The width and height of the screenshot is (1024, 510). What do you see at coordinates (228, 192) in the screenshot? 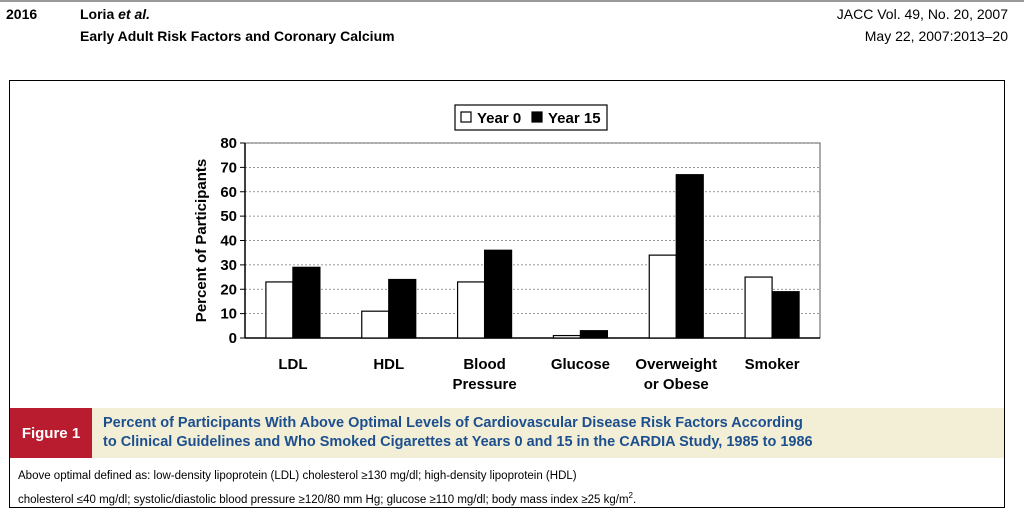
I see `y-tick-label: 60` at bounding box center [228, 192].